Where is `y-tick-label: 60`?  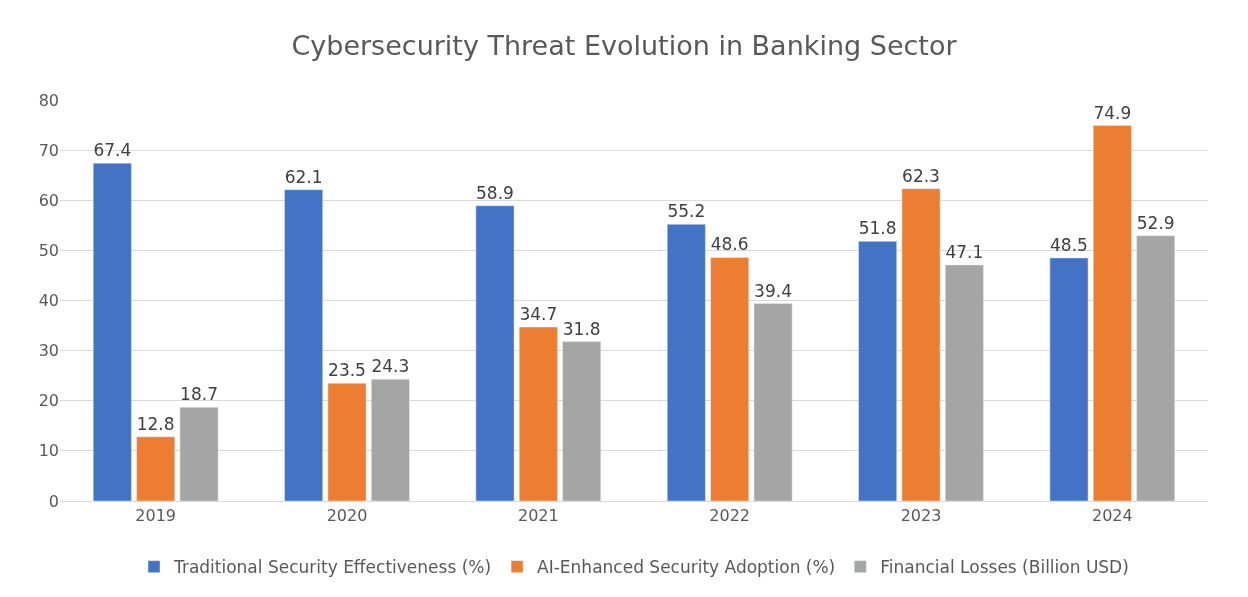
y-tick-label: 60 is located at coordinates (48, 200).